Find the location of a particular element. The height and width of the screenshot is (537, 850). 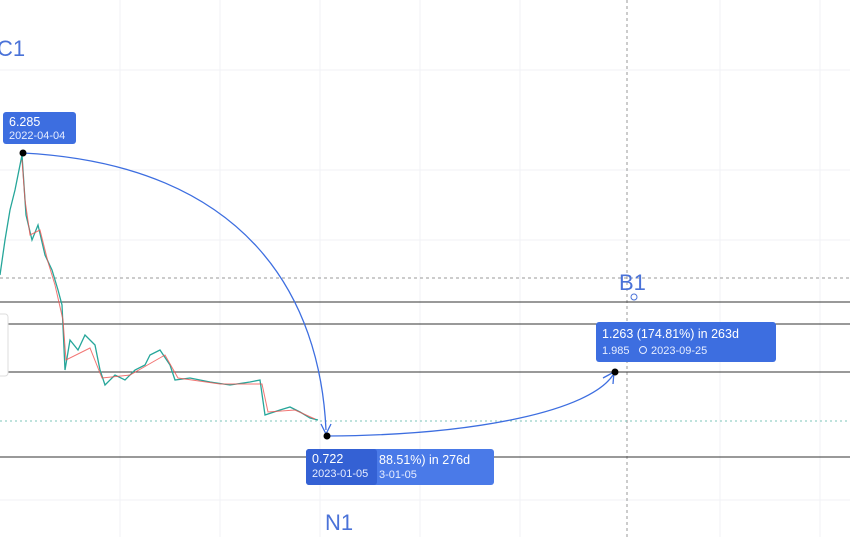

target-change: 1.263 (174.81%) in 263d is located at coordinates (670, 334).